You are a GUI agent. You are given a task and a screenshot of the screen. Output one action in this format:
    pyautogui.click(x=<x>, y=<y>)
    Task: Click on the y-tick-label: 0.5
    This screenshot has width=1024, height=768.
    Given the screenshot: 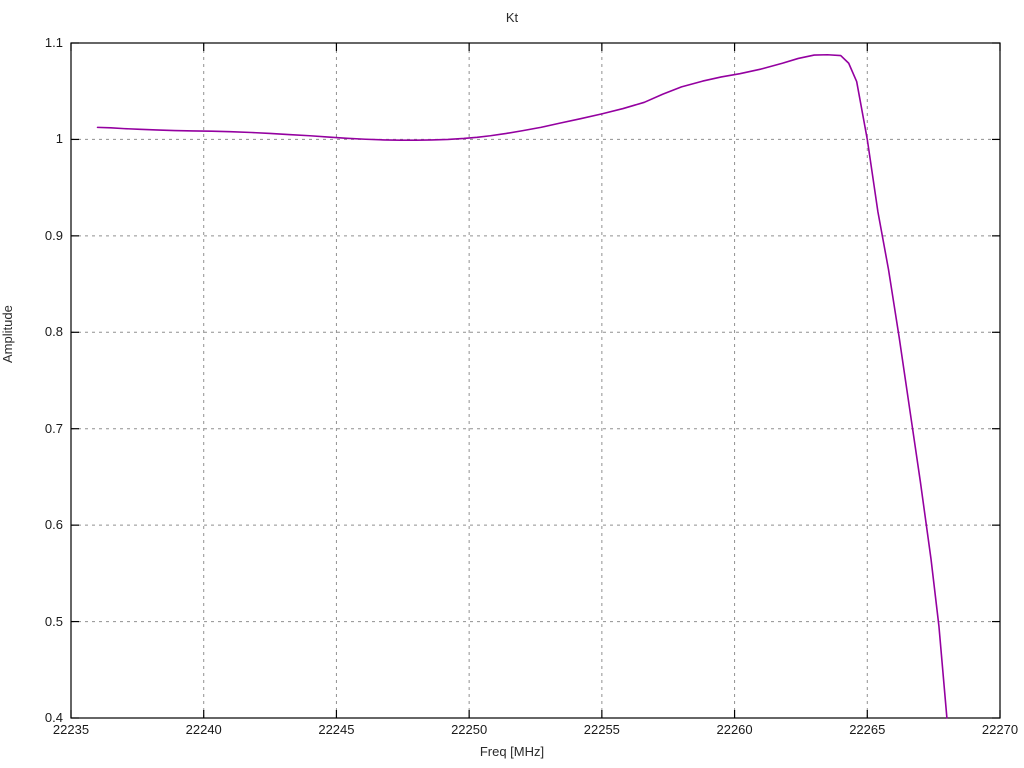 What is the action you would take?
    pyautogui.click(x=53, y=621)
    